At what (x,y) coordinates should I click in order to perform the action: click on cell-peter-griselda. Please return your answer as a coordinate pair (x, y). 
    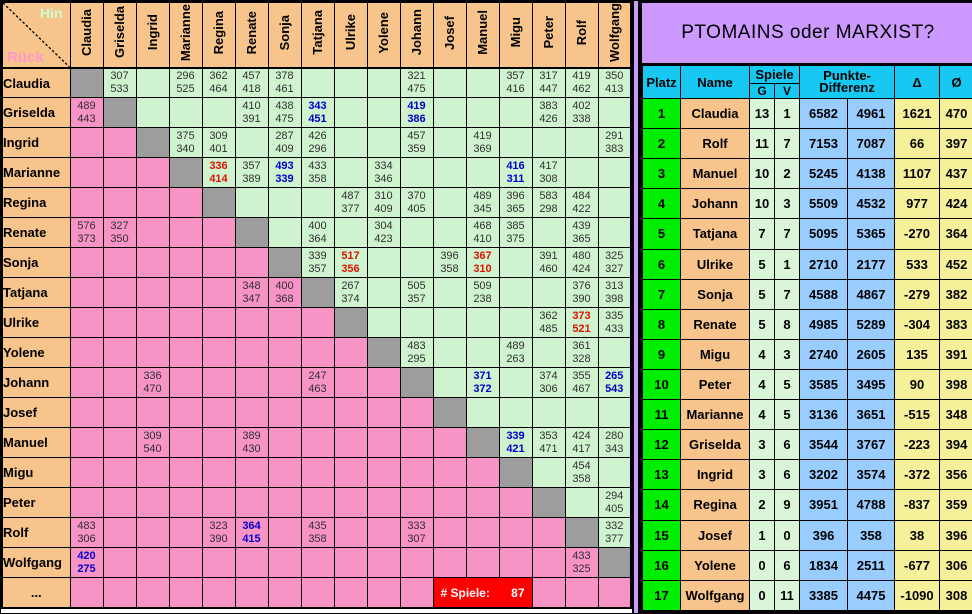
    Looking at the image, I should click on (119, 503).